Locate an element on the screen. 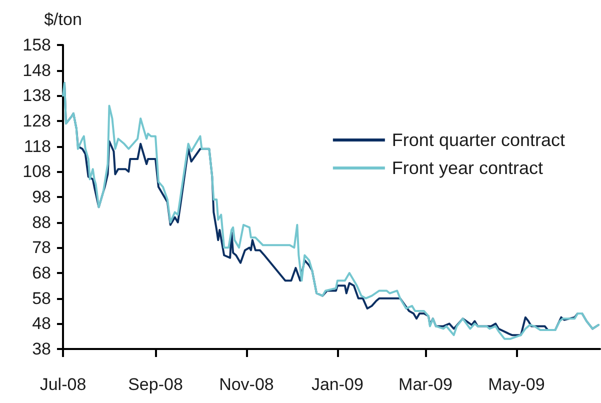 The height and width of the screenshot is (403, 601). y-tick-label: 58 is located at coordinates (41, 298).